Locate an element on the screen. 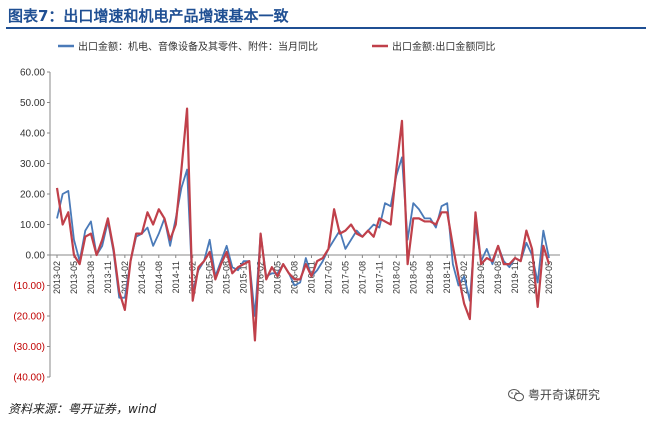 The width and height of the screenshot is (652, 425). x-tick-label: 2014-05 is located at coordinates (142, 277).